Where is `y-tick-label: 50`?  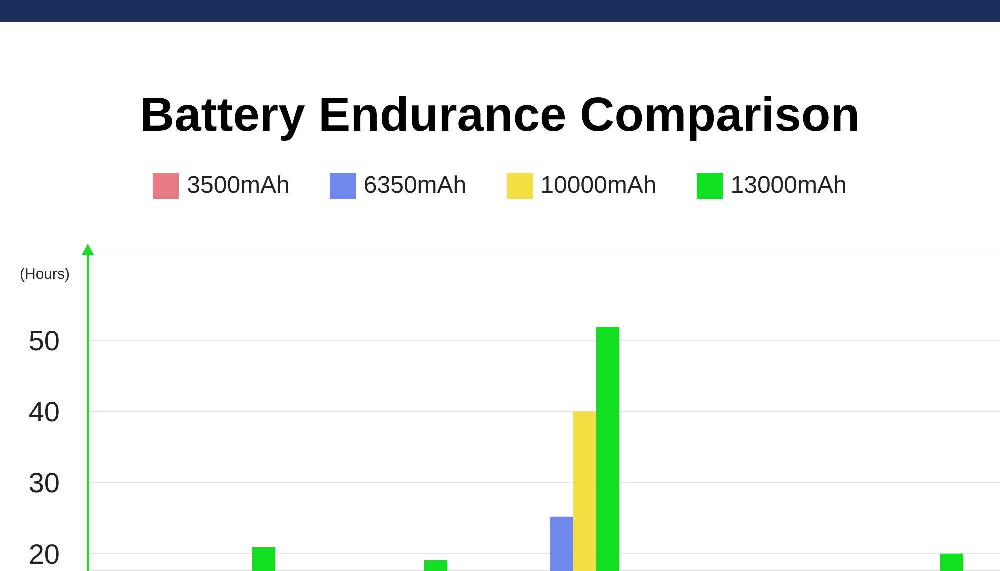 y-tick-label: 50 is located at coordinates (44, 340).